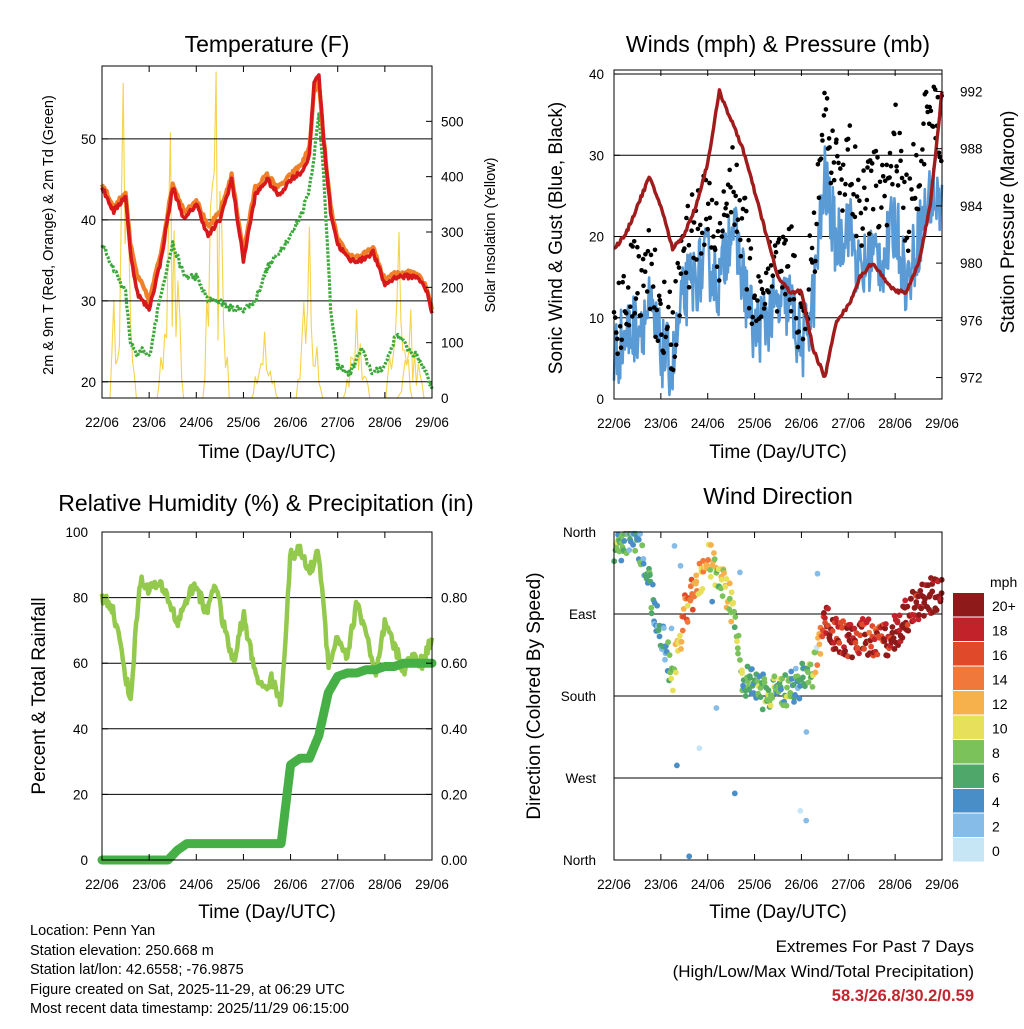 This screenshot has width=1024, height=1029. What do you see at coordinates (102, 422) in the screenshot?
I see `temperature-x-tick-label: 22/06` at bounding box center [102, 422].